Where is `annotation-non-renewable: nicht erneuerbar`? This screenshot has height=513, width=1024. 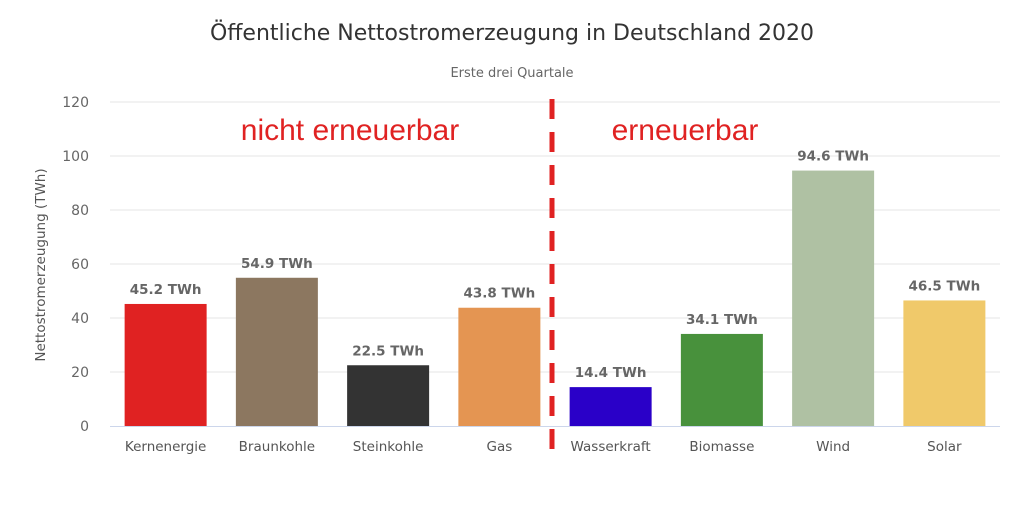 annotation-non-renewable: nicht erneuerbar is located at coordinates (350, 130).